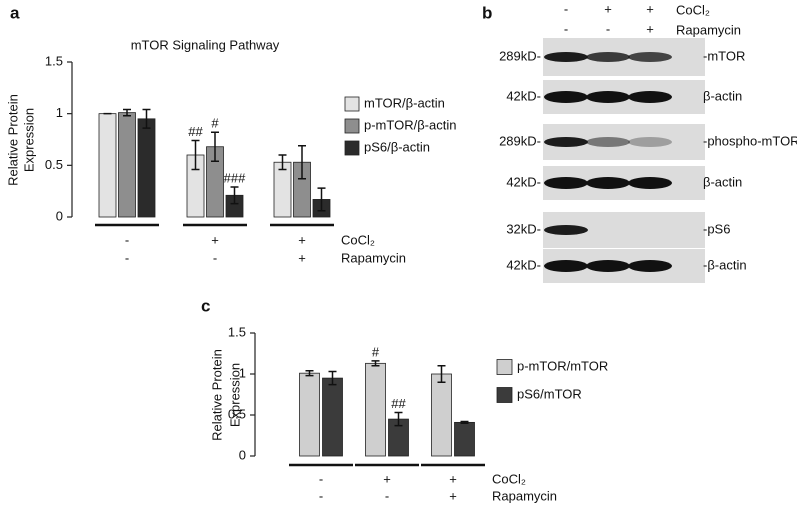 The width and height of the screenshot is (797, 508). What do you see at coordinates (235, 177) in the screenshot?
I see `significance-label: ###` at bounding box center [235, 177].